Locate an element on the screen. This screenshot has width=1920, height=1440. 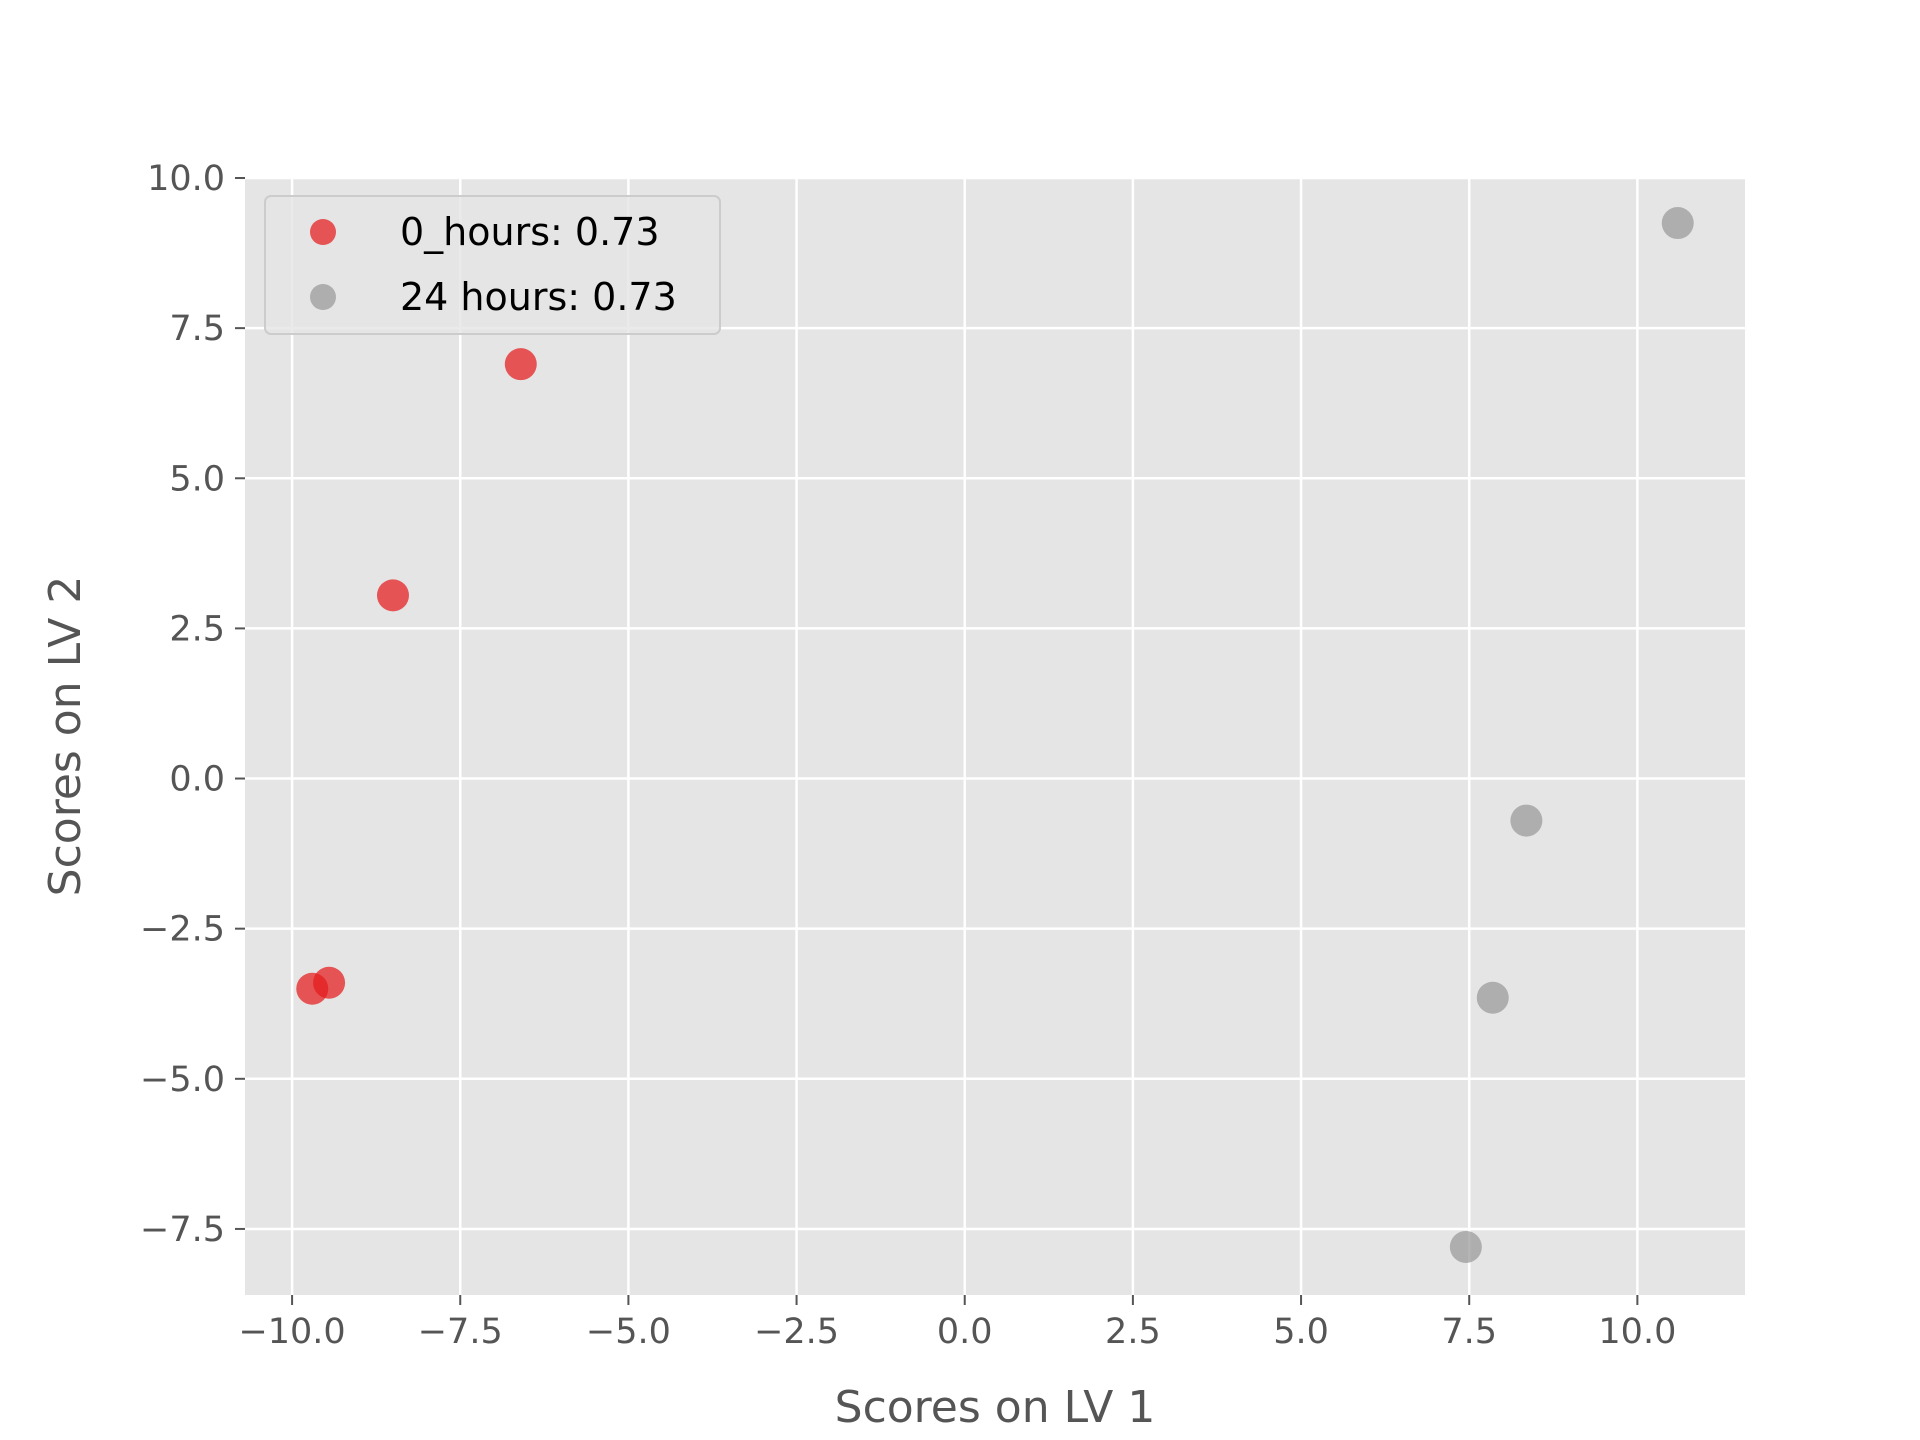
x-tick-label: 5.0 is located at coordinates (1301, 1332).